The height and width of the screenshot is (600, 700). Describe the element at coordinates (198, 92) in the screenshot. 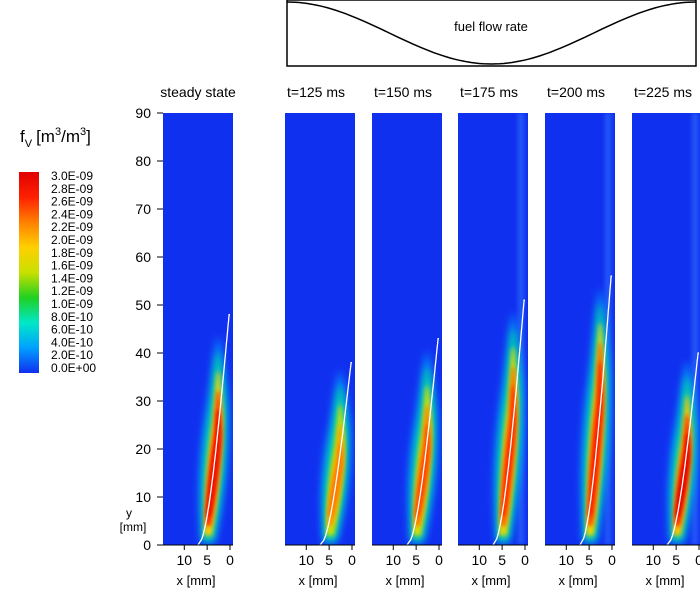

I see `panel-title: steady state` at that location.